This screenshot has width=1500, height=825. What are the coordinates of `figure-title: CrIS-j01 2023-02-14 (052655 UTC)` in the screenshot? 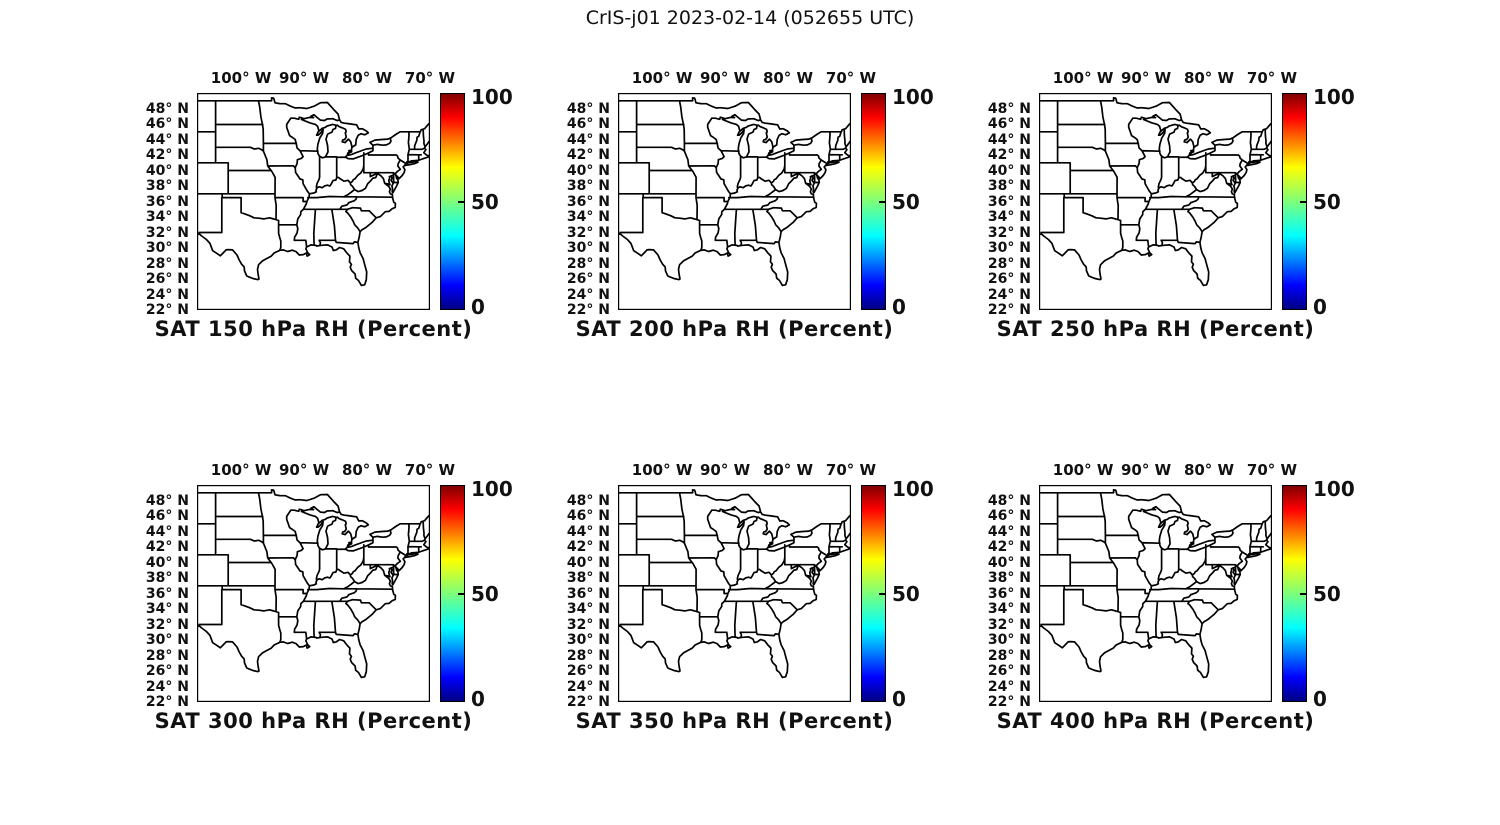 It's located at (750, 18).